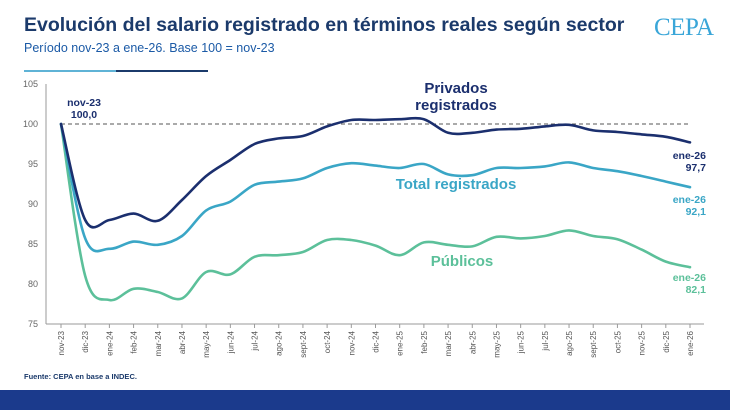 Image resolution: width=730 pixels, height=410 pixels. Describe the element at coordinates (496, 343) in the screenshot. I see `x-tick-label: may-25` at that location.